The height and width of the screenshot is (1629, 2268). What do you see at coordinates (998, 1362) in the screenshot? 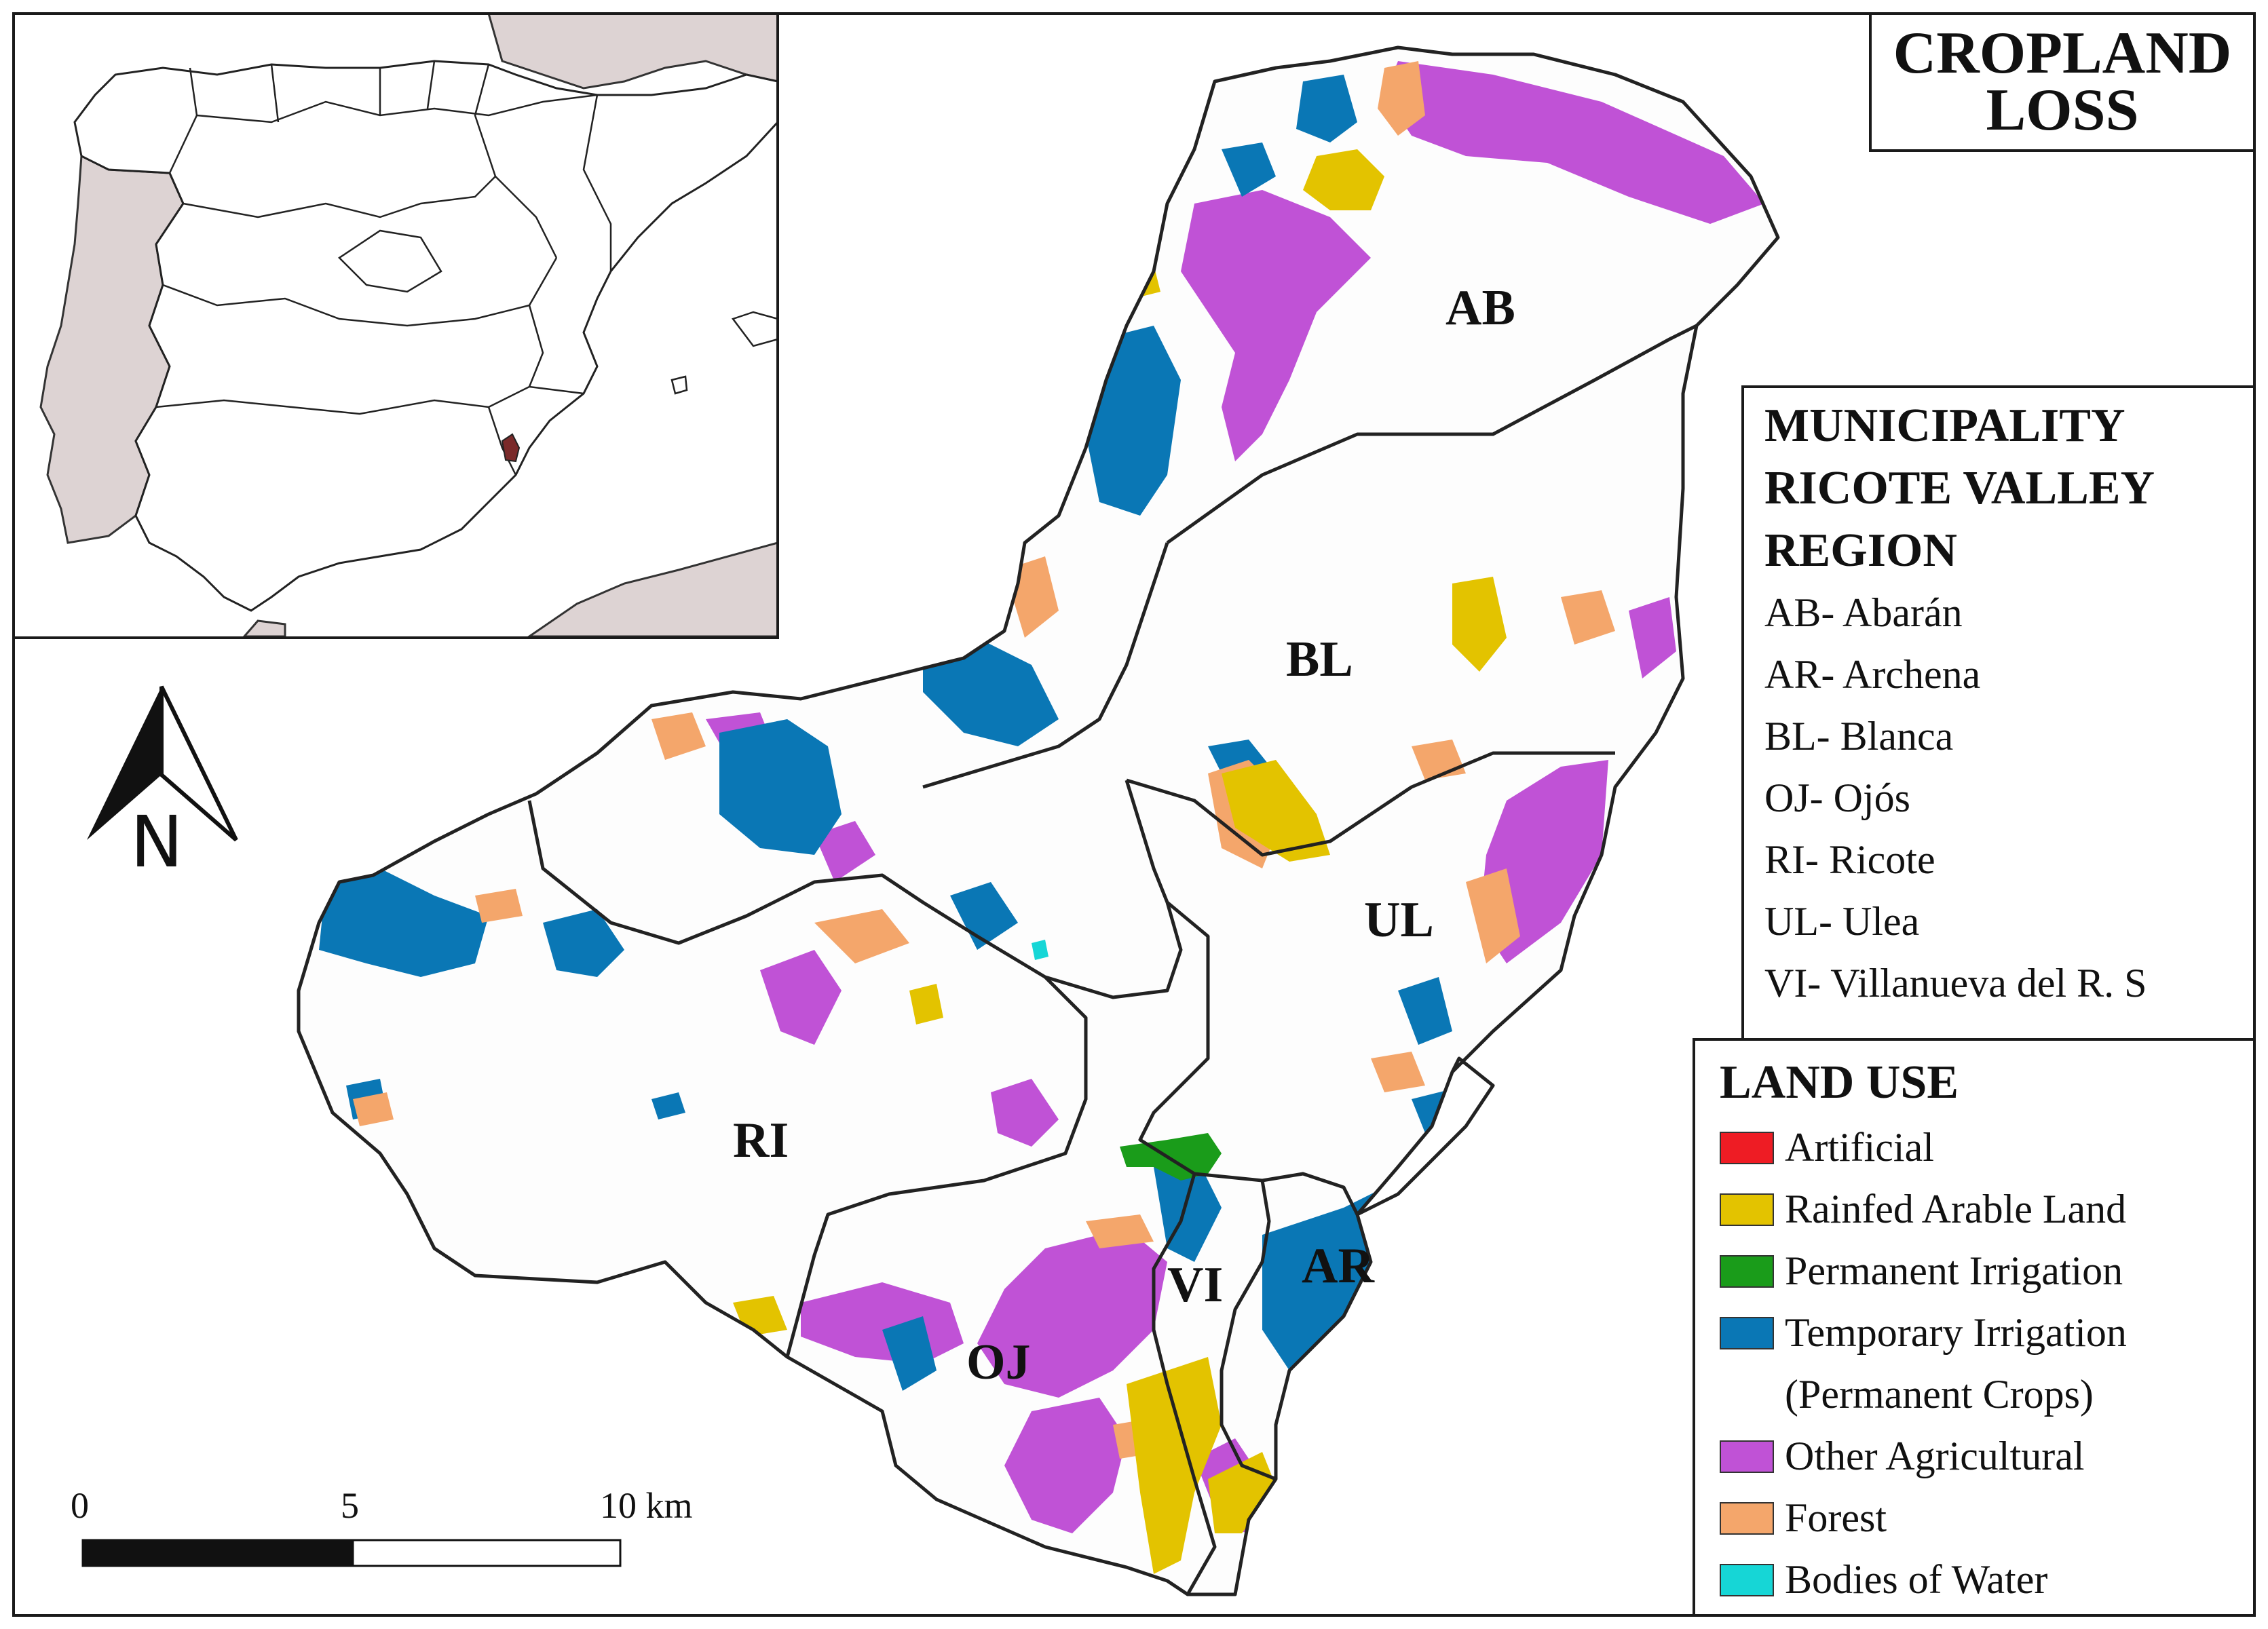
I see `muni-label-oj: OJ` at bounding box center [998, 1362].